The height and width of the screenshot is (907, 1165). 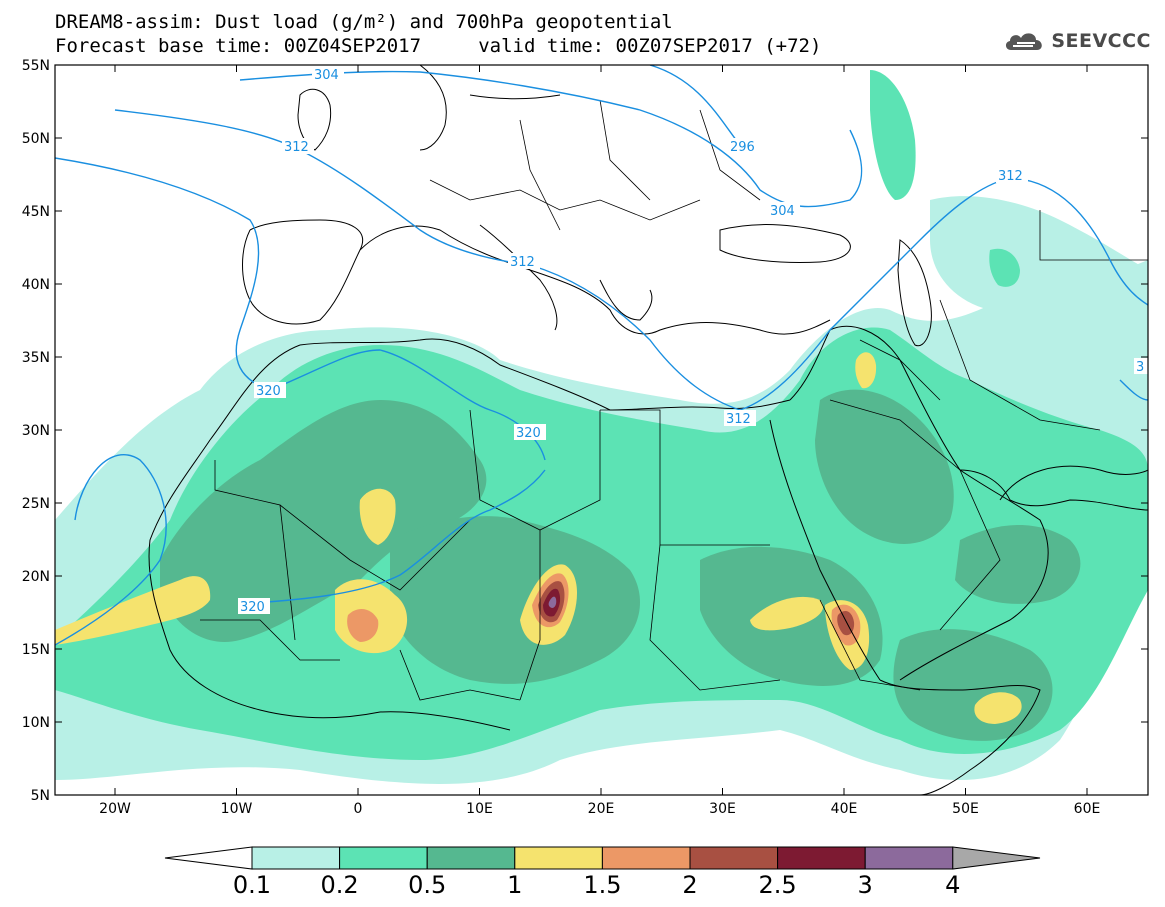 I want to click on border-egypt-sudan, so click(x=685, y=477).